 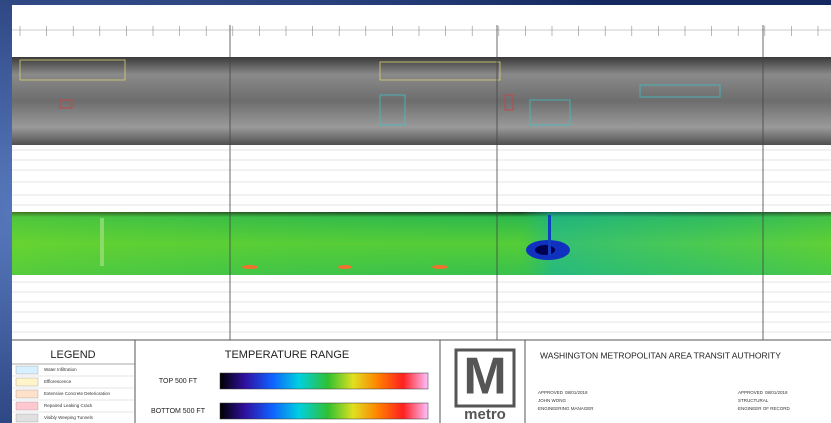 I want to click on legend-item: Efflorescence, so click(x=58, y=381).